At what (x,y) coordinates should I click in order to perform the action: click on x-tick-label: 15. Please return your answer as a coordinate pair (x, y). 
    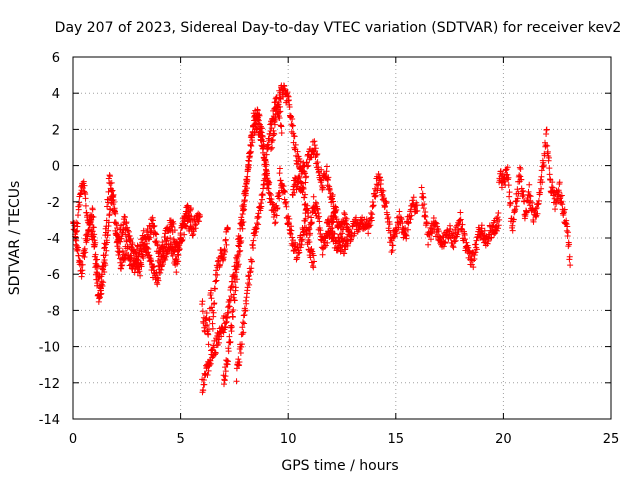
    Looking at the image, I should click on (396, 439).